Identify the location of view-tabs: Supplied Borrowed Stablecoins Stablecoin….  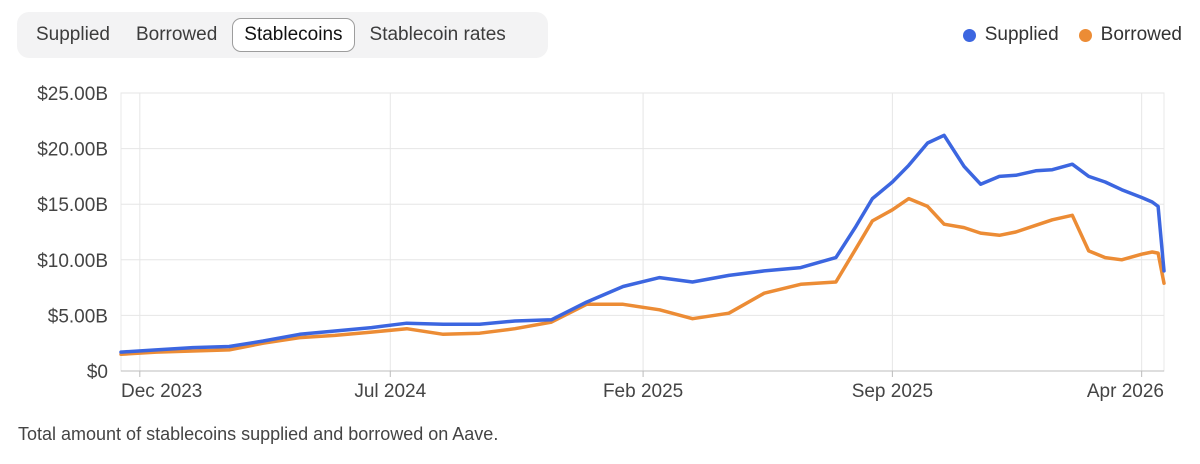
(282, 35).